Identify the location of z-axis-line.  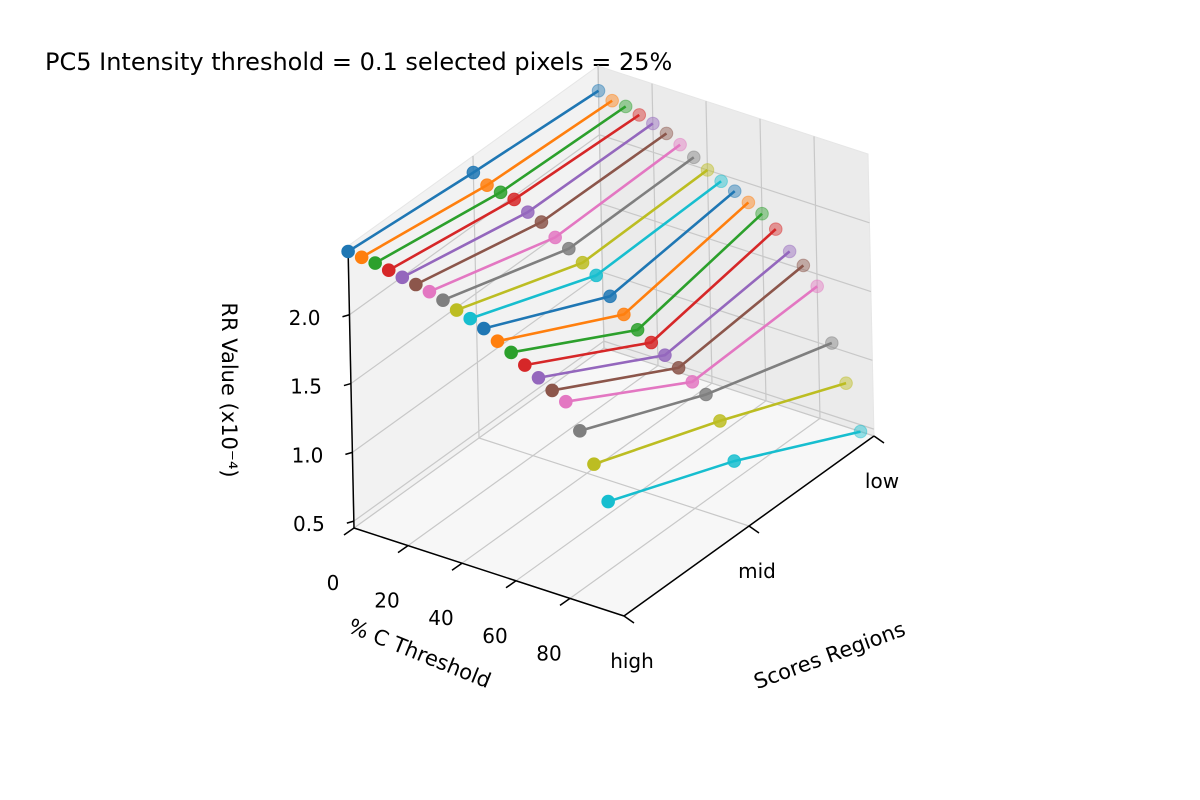
(351, 387).